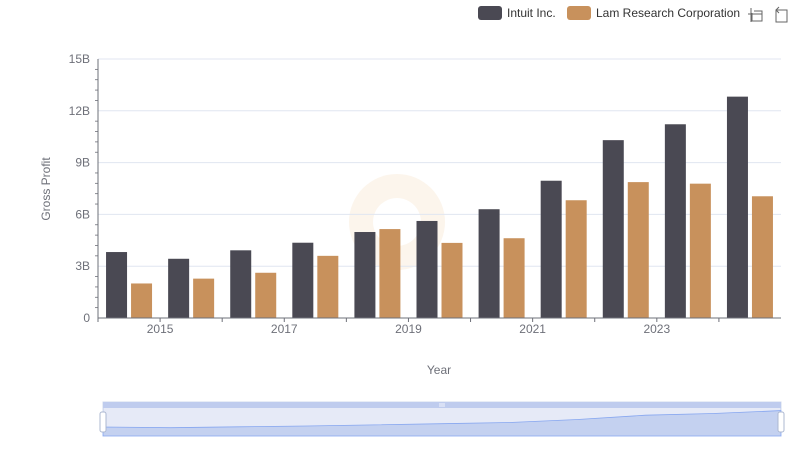 The width and height of the screenshot is (800, 461). I want to click on bar-intuit-2020, so click(489, 263).